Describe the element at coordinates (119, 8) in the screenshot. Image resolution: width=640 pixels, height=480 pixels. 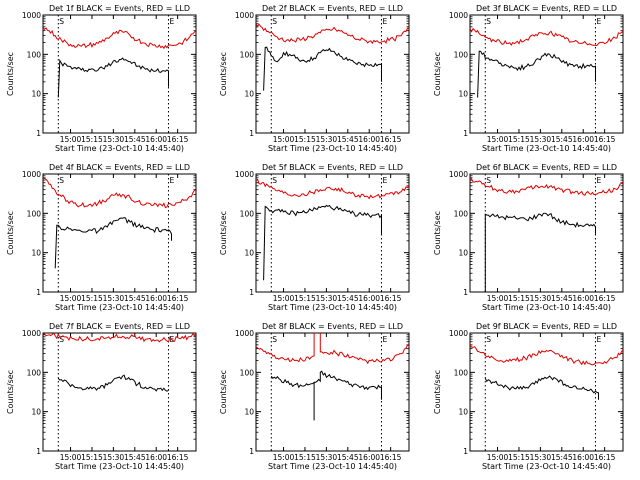
I see `panel-title: Det 1f BLACK = Events, RED = LLD` at that location.